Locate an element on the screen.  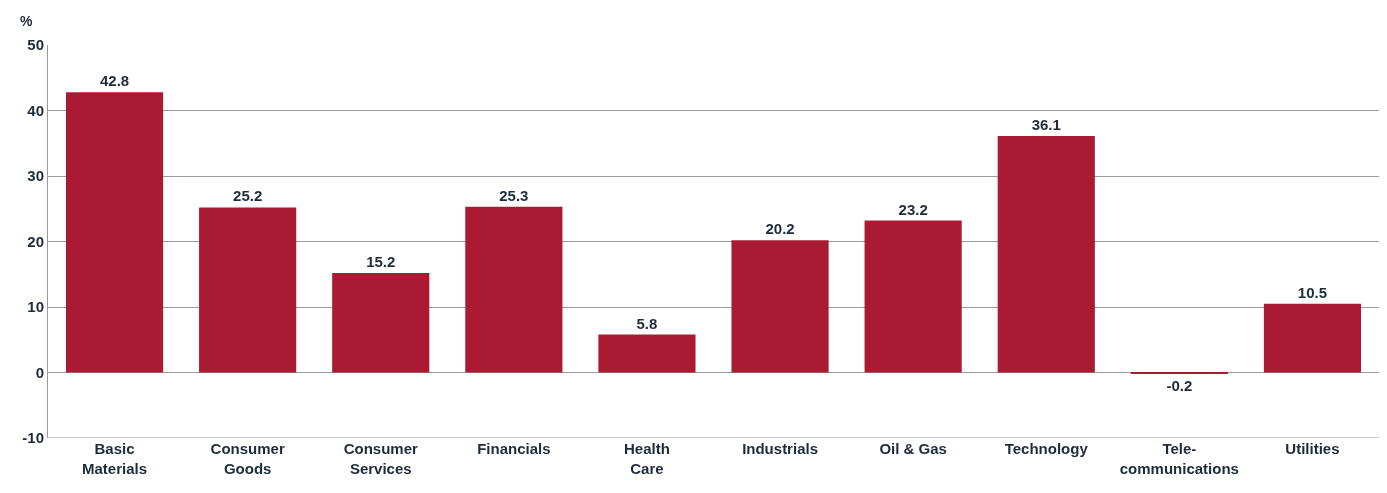
y-tick-label: 10 is located at coordinates (35, 307).